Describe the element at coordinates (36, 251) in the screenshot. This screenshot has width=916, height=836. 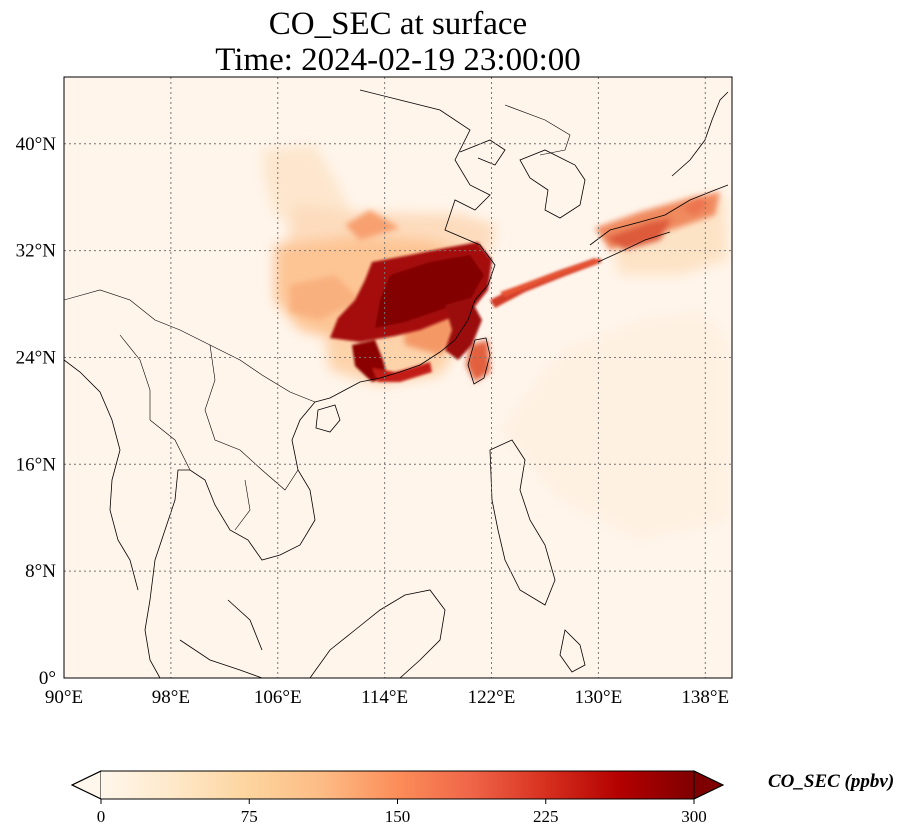
I see `lat-tick-label-32: 32°N` at that location.